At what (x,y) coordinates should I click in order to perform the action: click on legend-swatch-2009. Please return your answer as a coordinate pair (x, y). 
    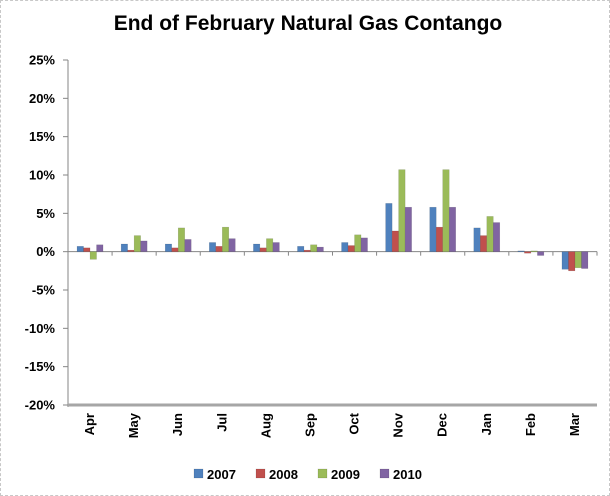
    Looking at the image, I should click on (322, 473).